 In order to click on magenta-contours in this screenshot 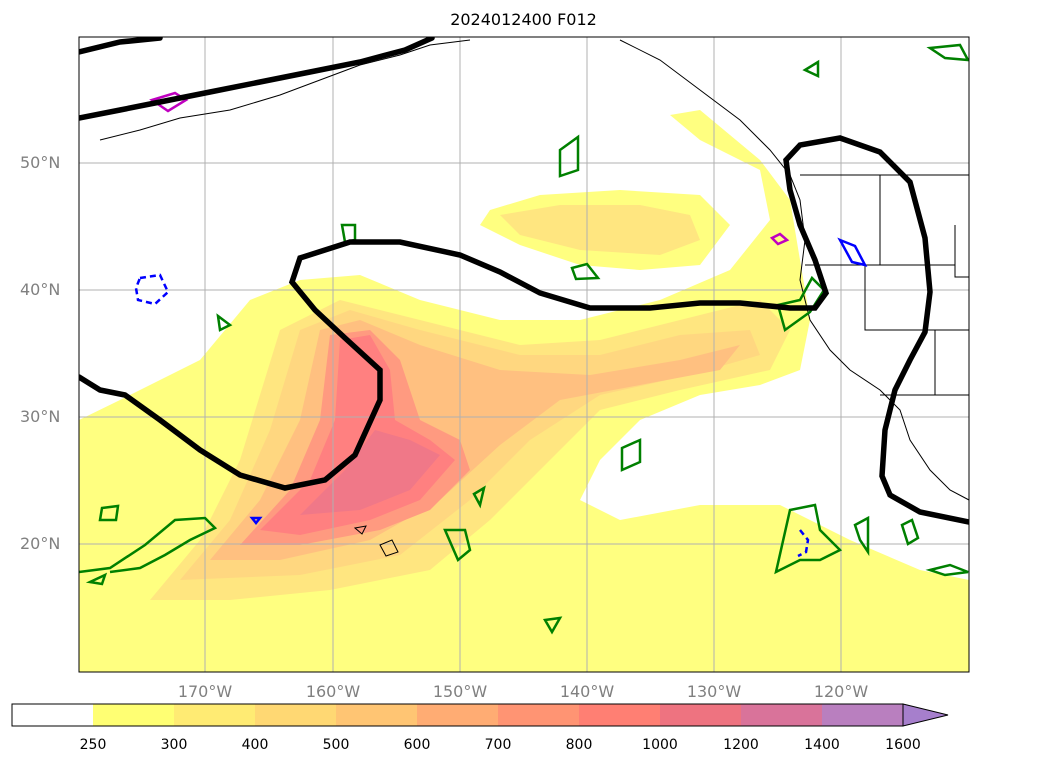, I will do `click(469, 168)`.